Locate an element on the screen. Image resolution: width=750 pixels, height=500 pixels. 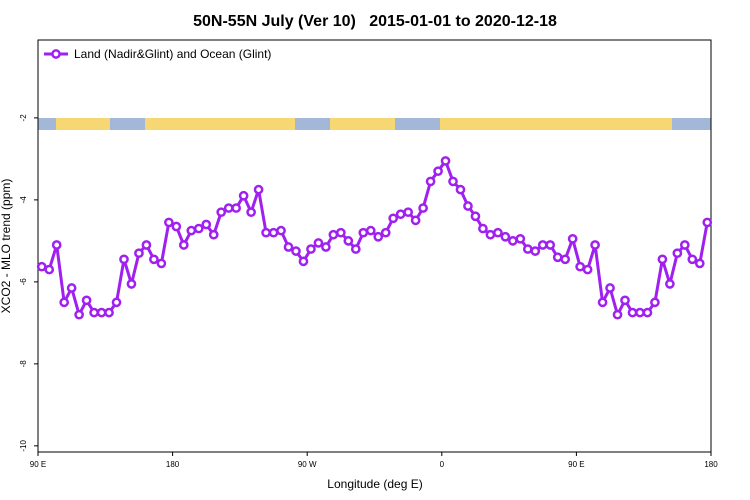
y-tick-label: -8 is located at coordinates (23, 364).